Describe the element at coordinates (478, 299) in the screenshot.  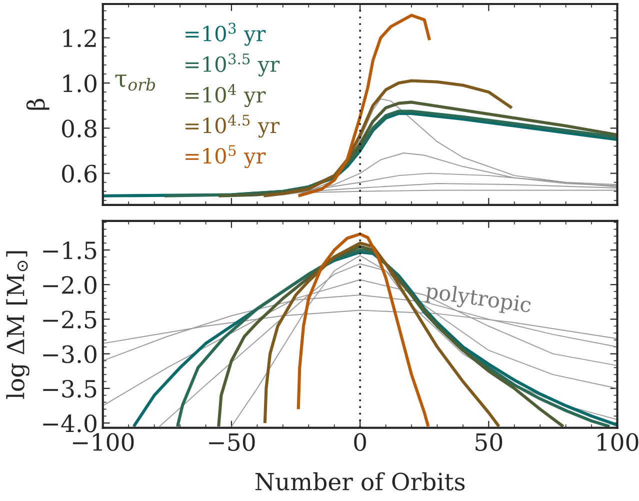
I see `annotation: polytropic` at that location.